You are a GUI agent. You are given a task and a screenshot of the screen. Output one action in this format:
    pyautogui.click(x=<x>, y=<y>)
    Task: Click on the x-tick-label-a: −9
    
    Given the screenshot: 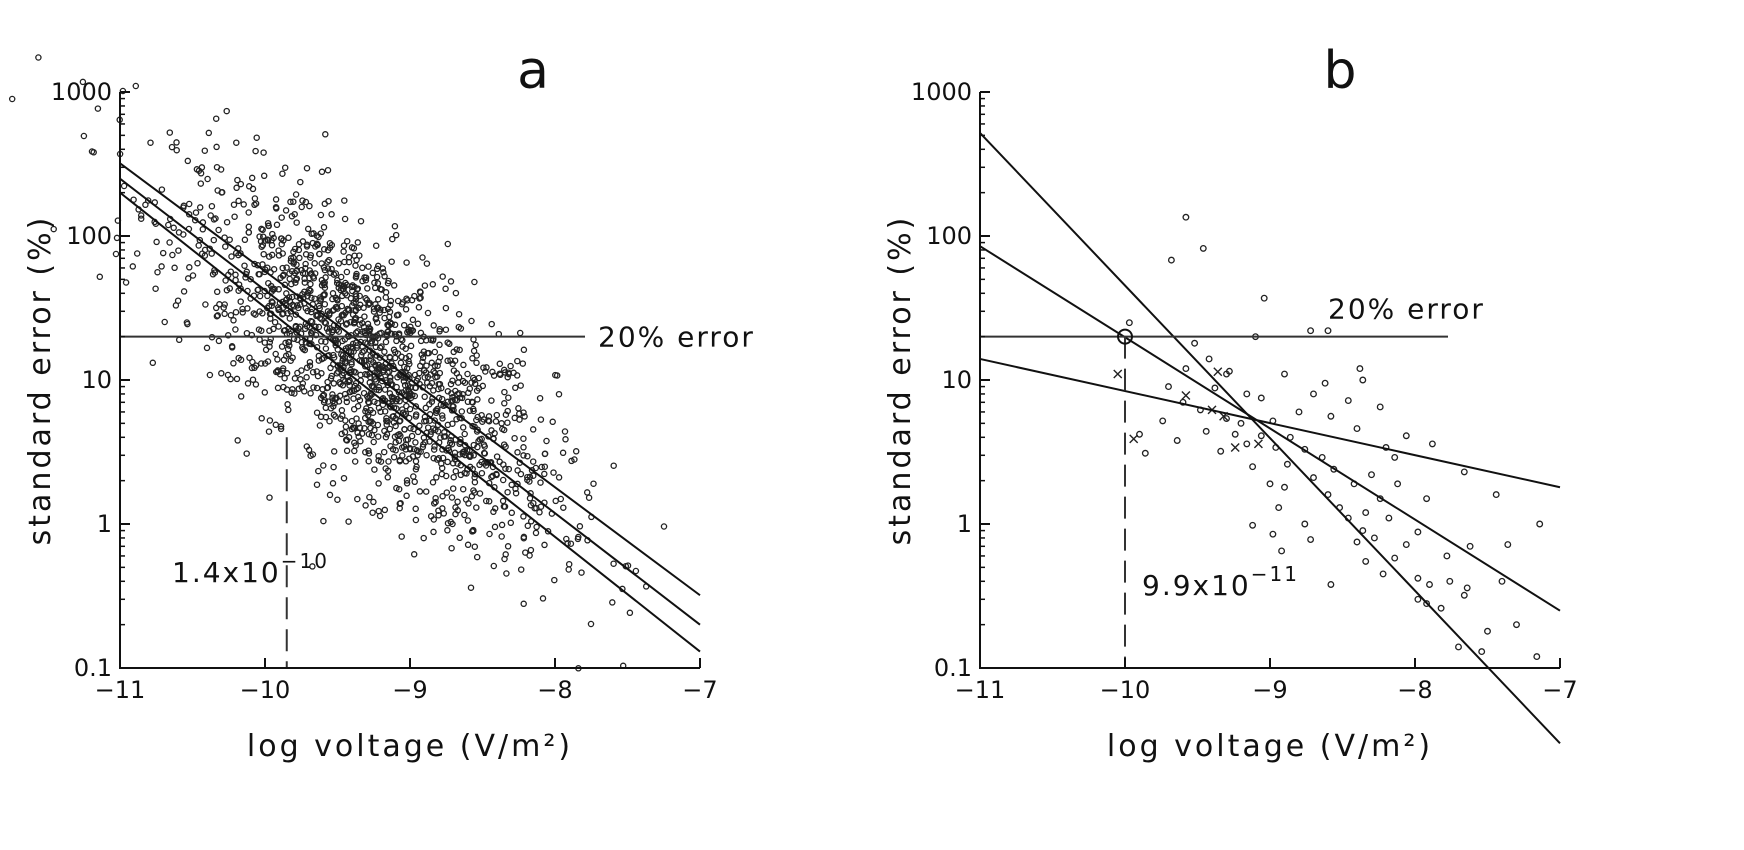 What is the action you would take?
    pyautogui.click(x=409, y=690)
    